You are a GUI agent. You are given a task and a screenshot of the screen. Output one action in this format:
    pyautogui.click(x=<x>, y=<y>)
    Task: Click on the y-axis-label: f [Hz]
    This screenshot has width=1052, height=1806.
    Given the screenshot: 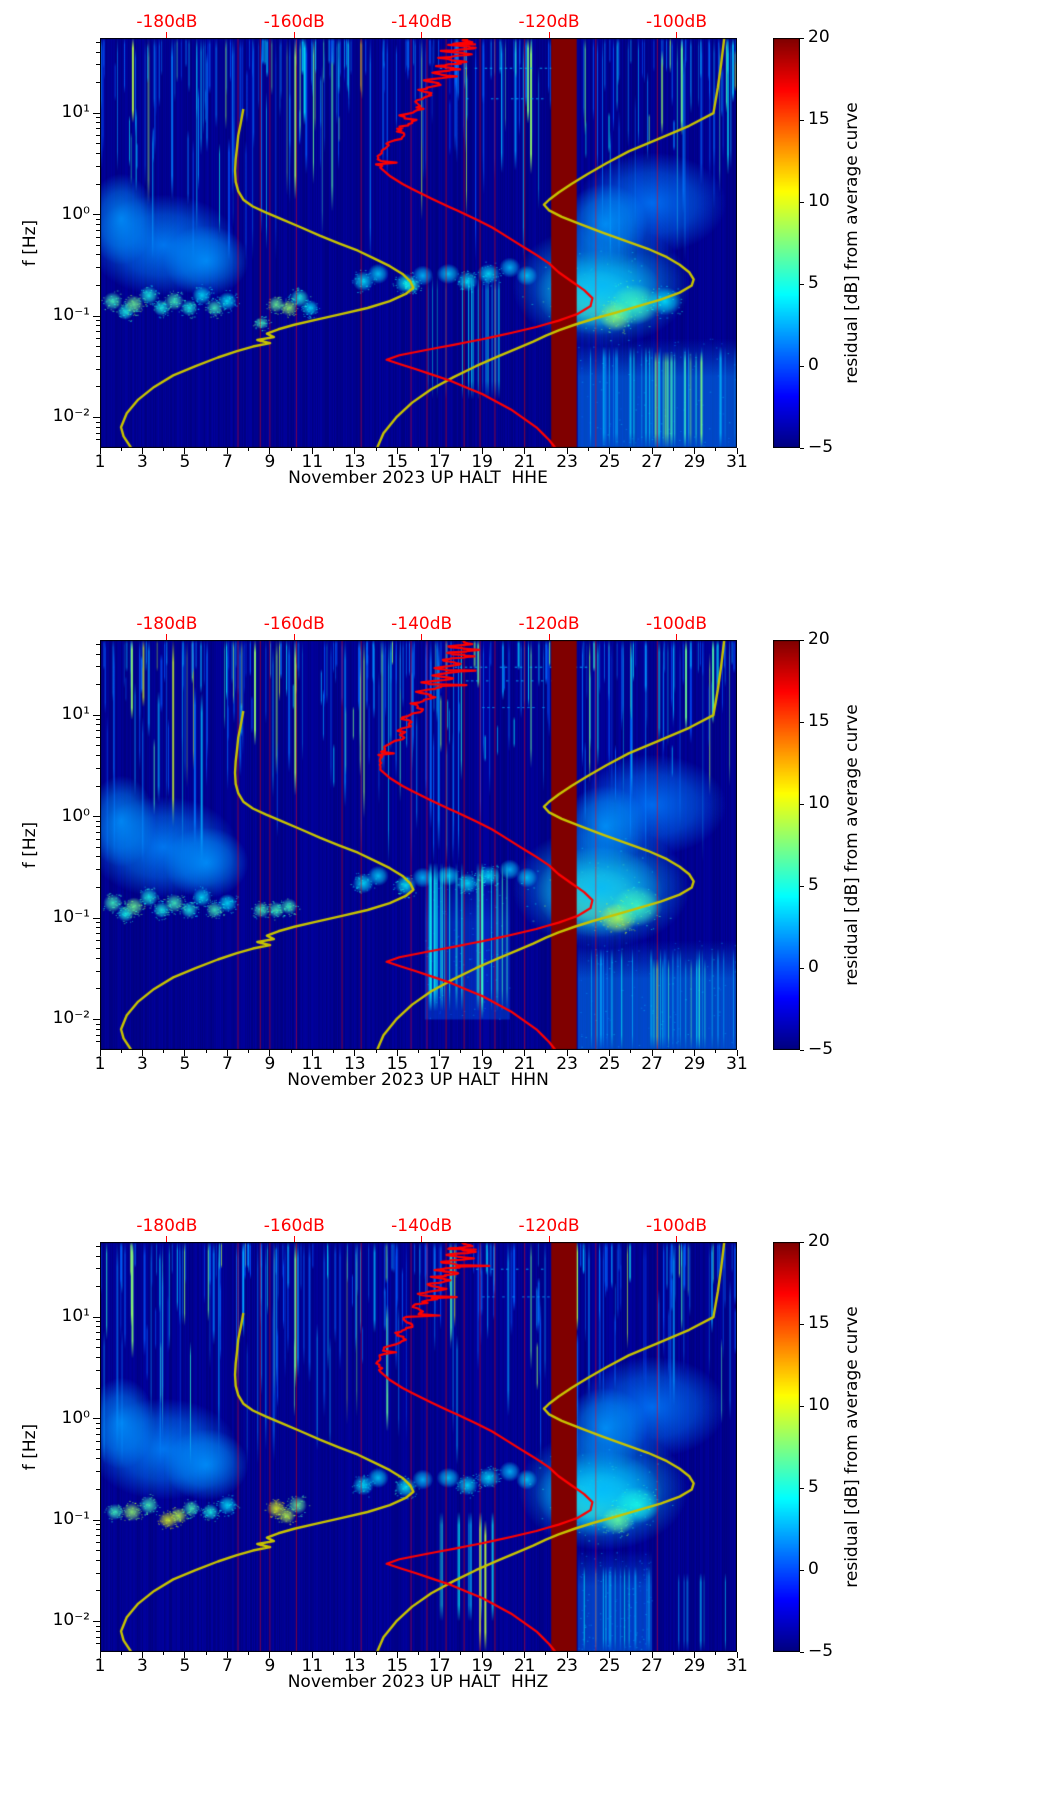 What is the action you would take?
    pyautogui.click(x=30, y=845)
    